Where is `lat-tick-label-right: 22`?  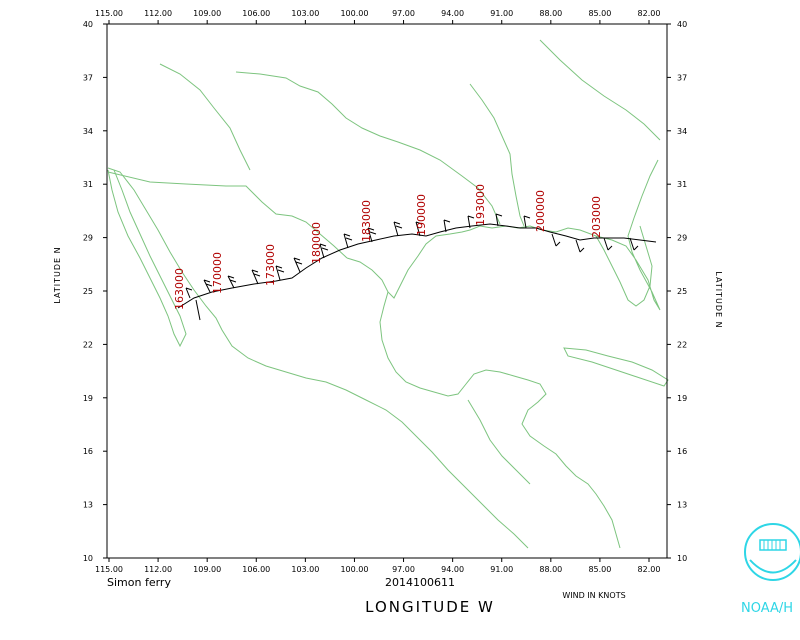
lat-tick-label-right: 22 is located at coordinates (682, 344).